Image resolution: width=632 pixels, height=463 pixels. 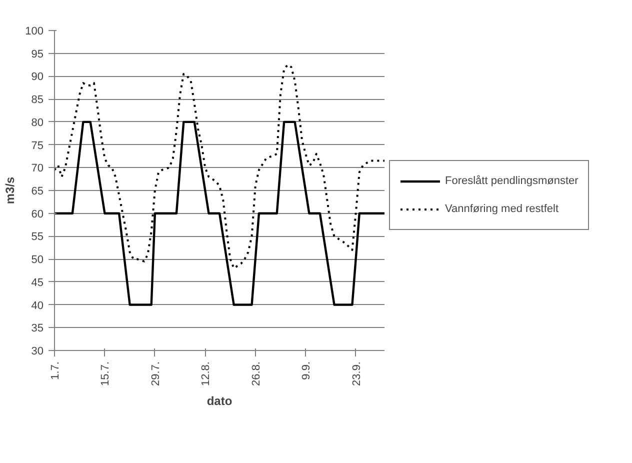 What do you see at coordinates (37, 260) in the screenshot?
I see `y-tick-label: 50` at bounding box center [37, 260].